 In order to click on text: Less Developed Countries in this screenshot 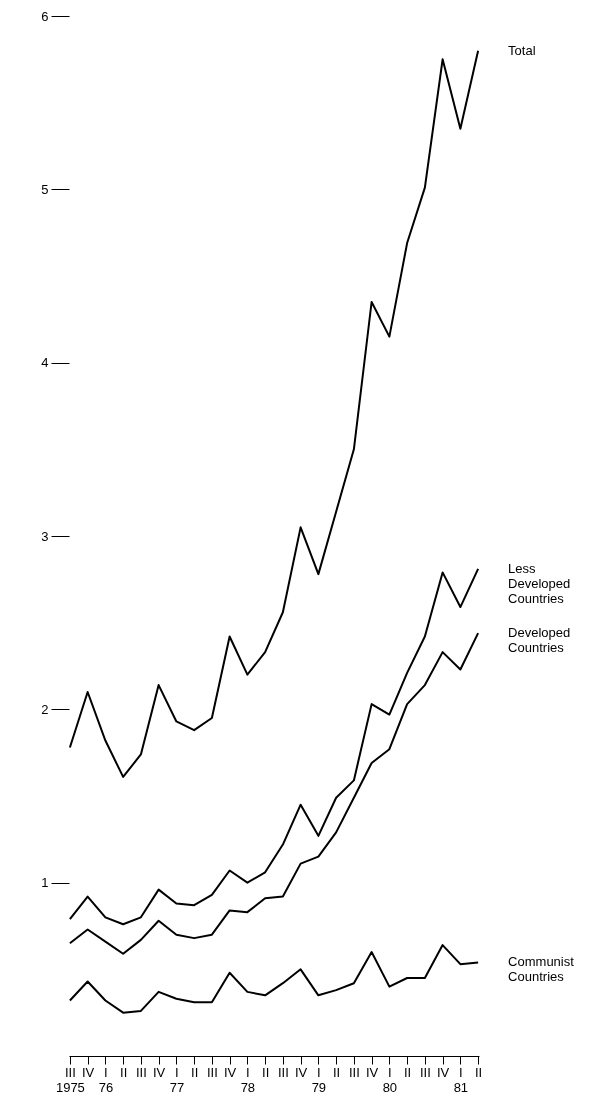, I will do `click(539, 583)`.